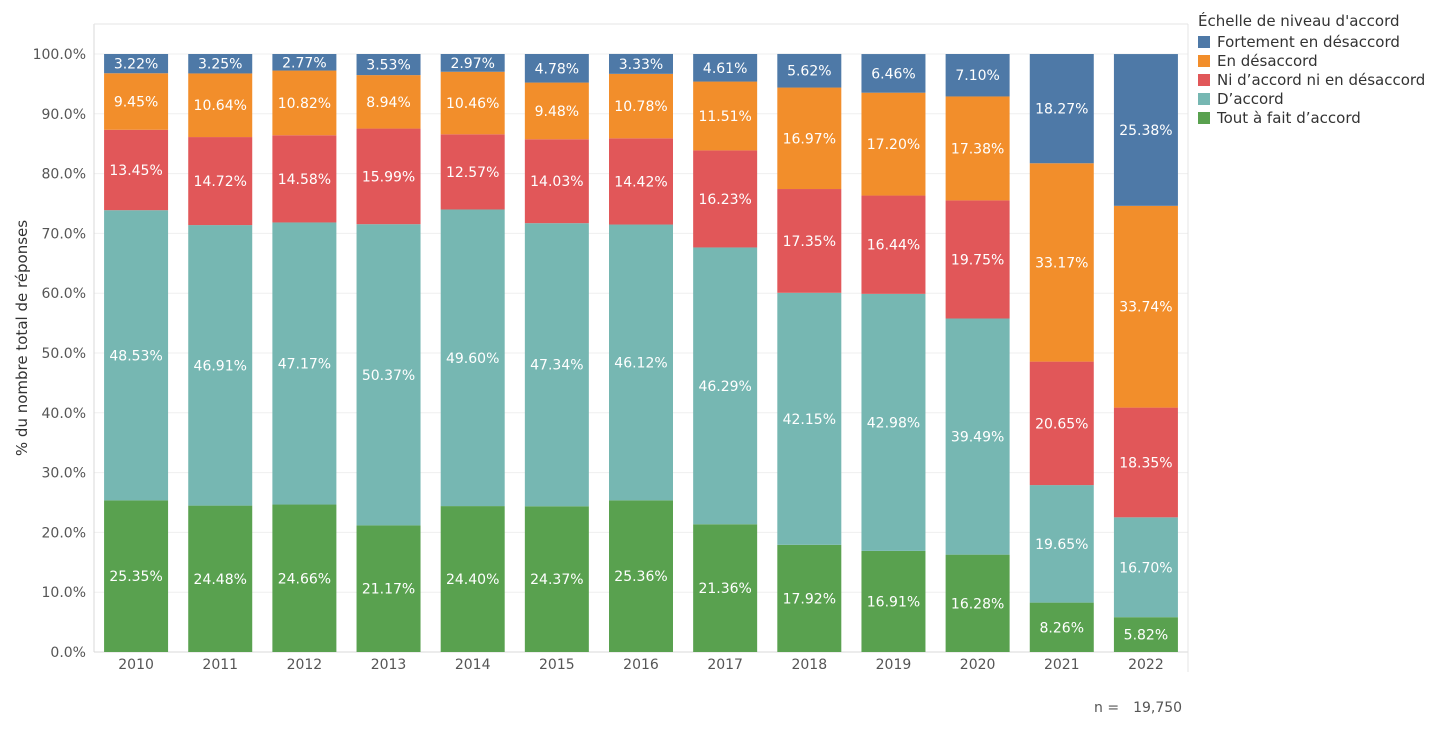 This screenshot has width=1436, height=732. I want to click on data-label: 16.28%, so click(977, 604).